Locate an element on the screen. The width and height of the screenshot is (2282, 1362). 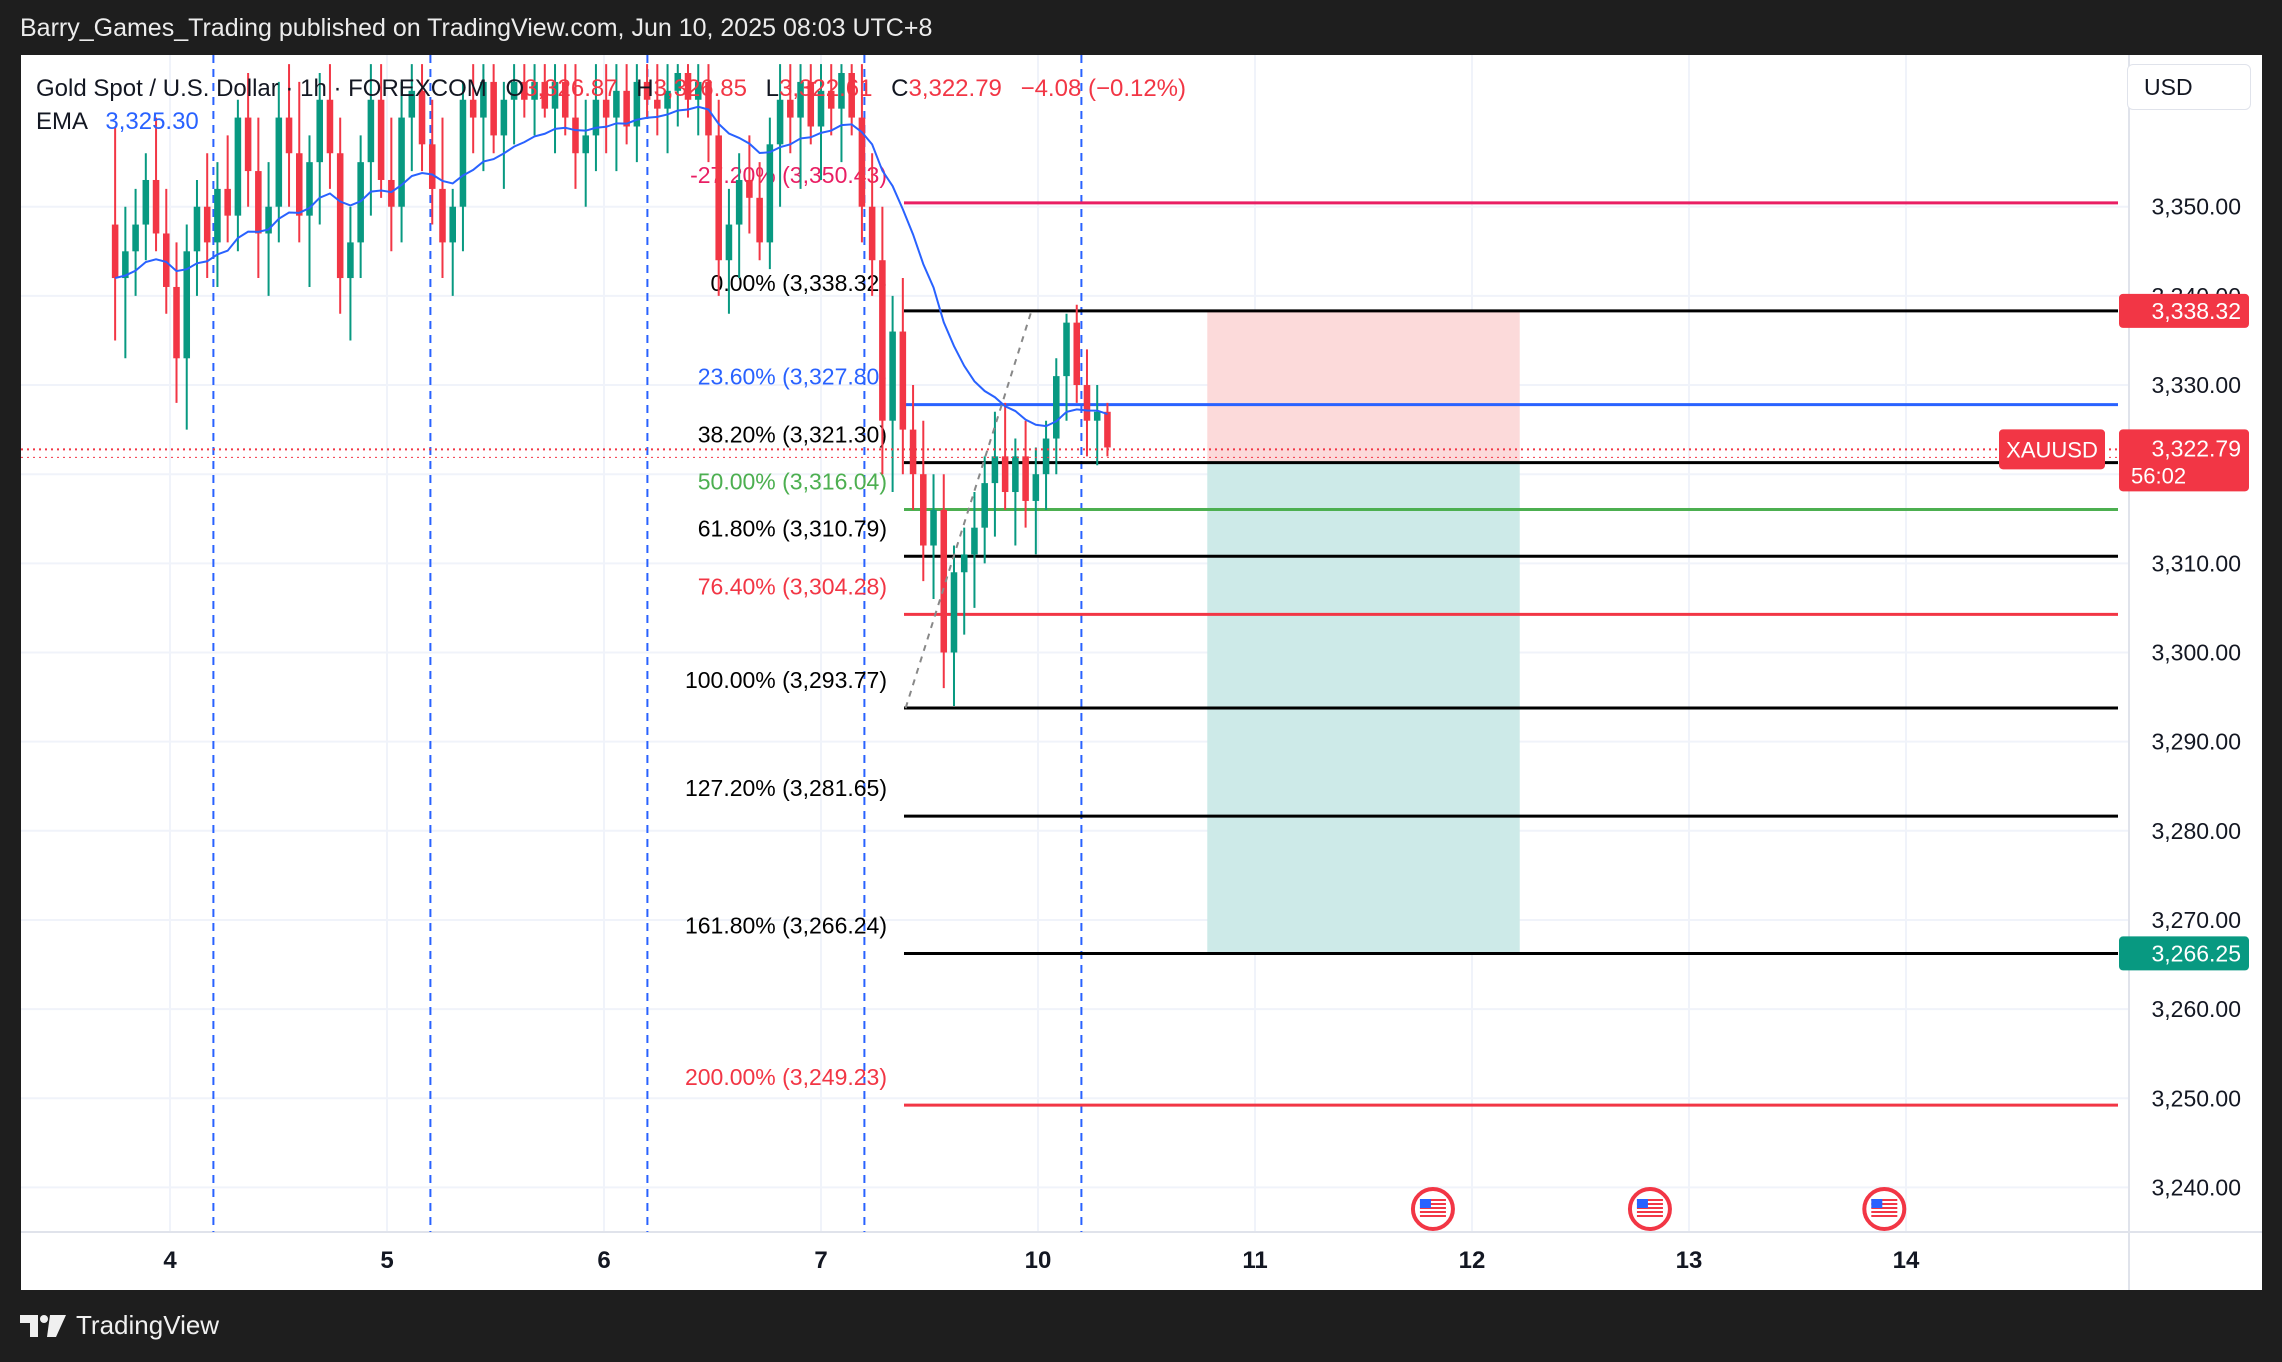
currency-selector: USD is located at coordinates (2189, 87).